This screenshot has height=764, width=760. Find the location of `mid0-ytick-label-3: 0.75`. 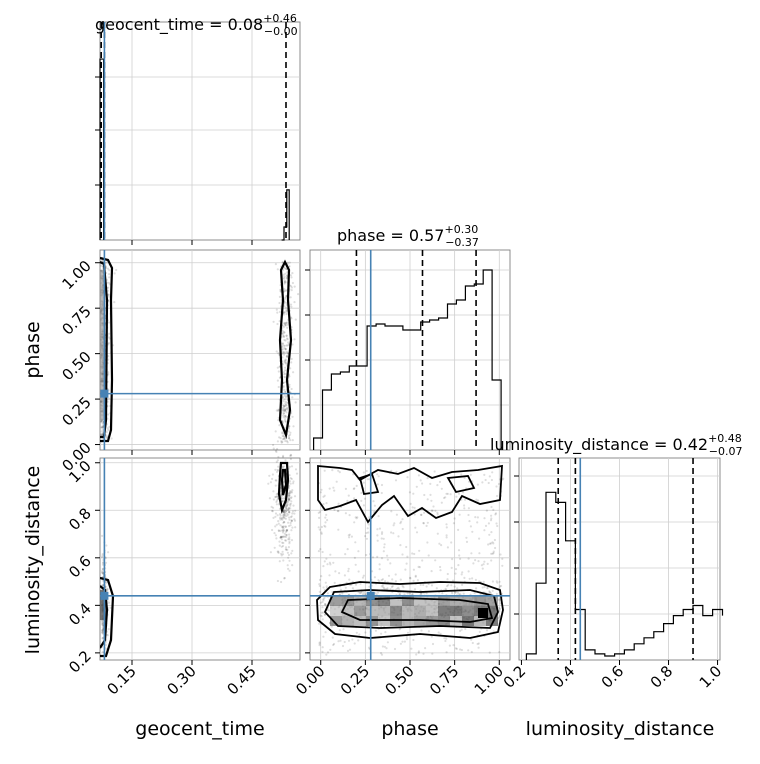

mid0-ytick-label-3: 0.75 is located at coordinates (76, 320).